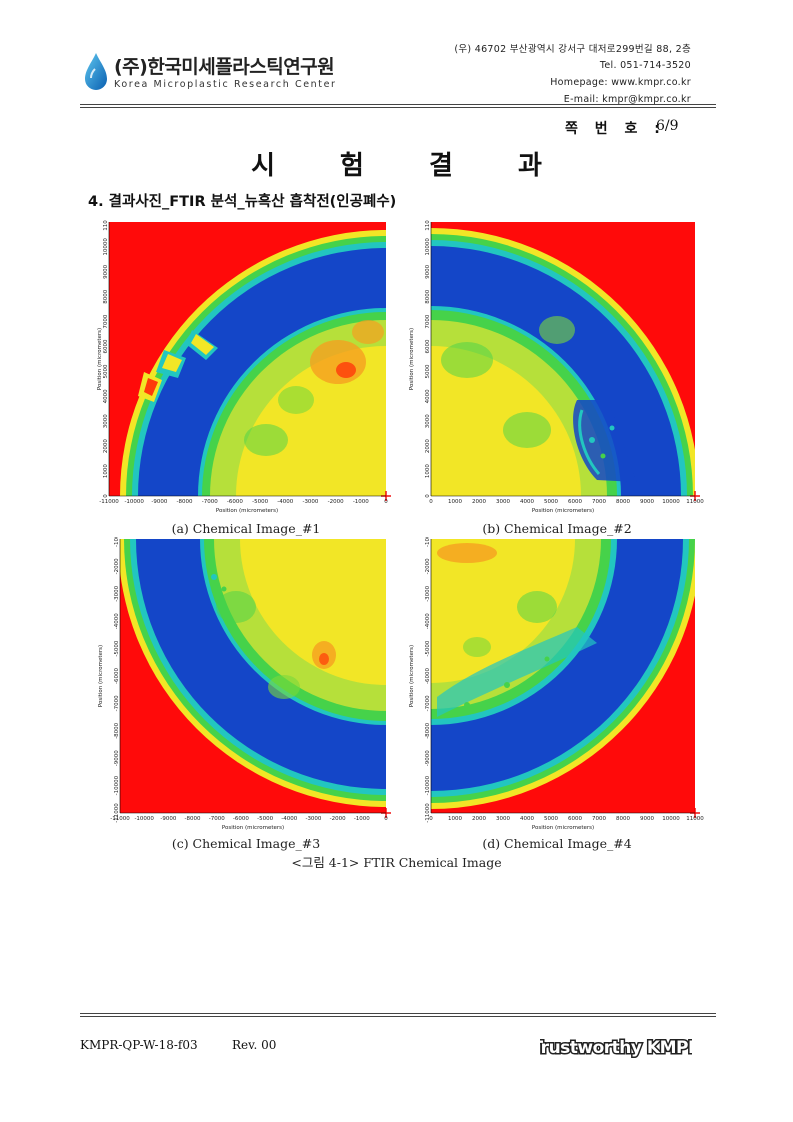 The width and height of the screenshot is (793, 1122). Describe the element at coordinates (289, 819) in the screenshot. I see `x-tick-label: -4000` at that location.